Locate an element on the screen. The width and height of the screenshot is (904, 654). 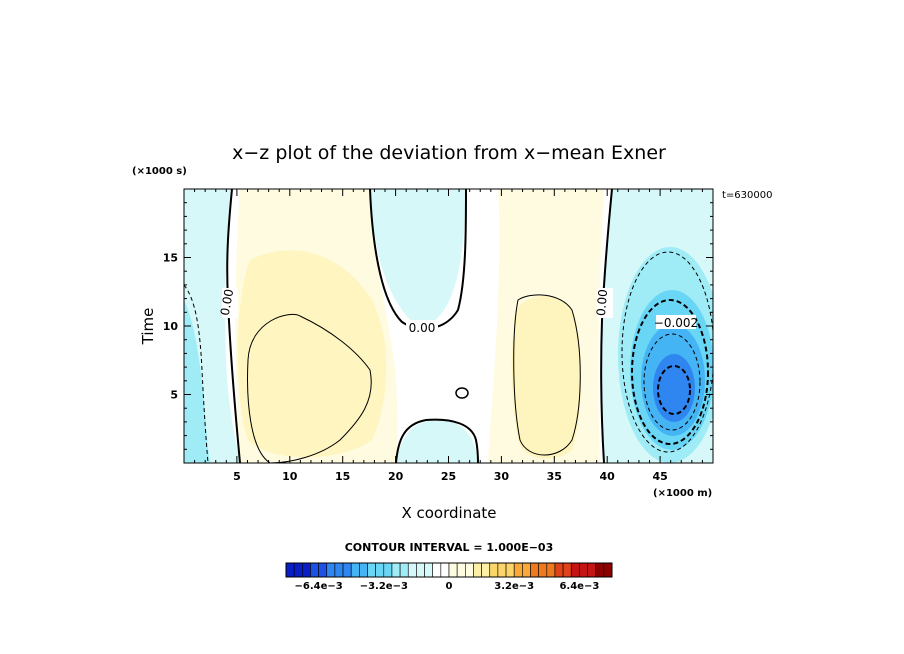
x-tick-label: 35 is located at coordinates (554, 476).